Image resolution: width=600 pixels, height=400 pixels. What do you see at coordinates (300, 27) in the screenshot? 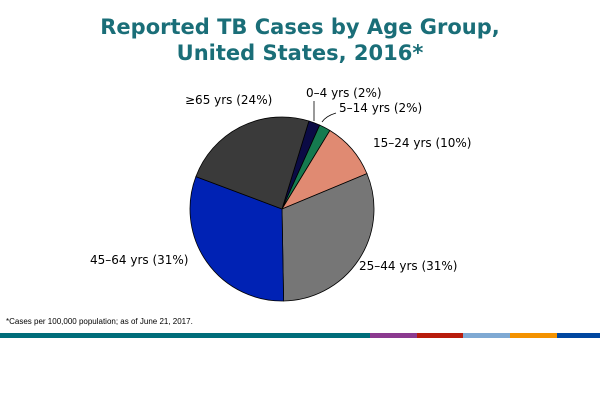
I see `title-line-1: Reported TB Cases by Age Group,` at bounding box center [300, 27].